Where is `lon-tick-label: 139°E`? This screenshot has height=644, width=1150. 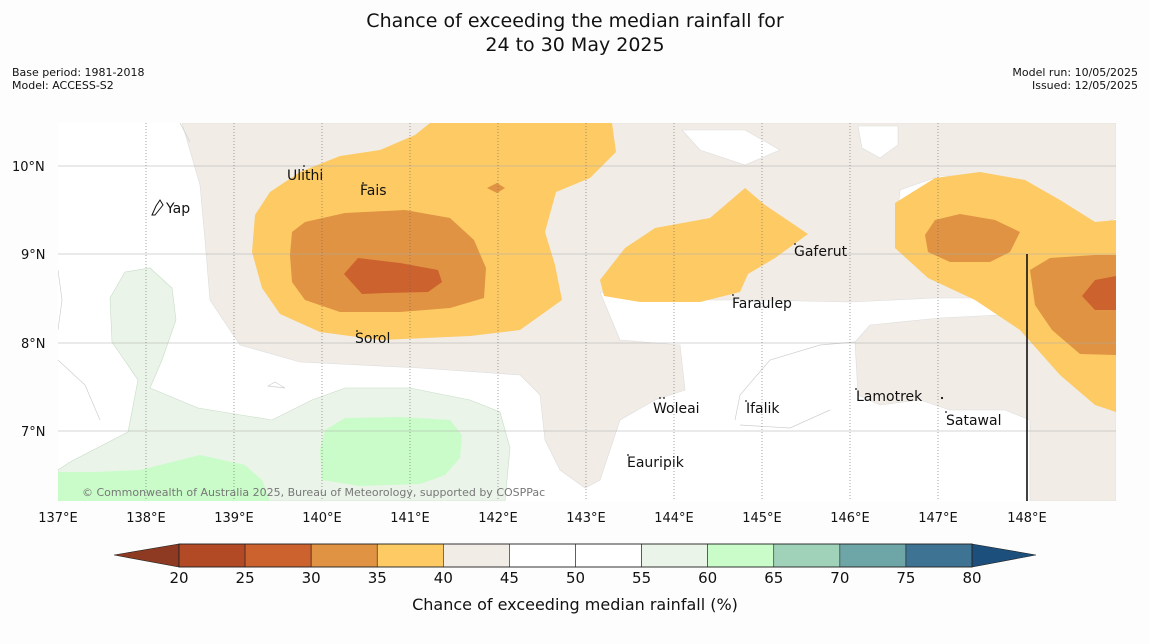
lon-tick-label: 139°E is located at coordinates (234, 518).